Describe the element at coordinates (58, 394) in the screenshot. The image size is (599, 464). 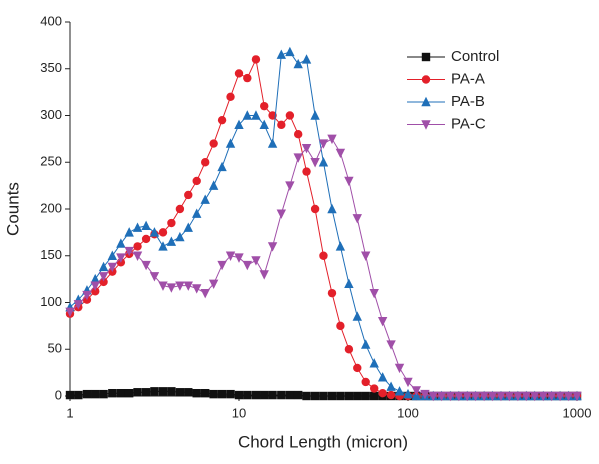
I see `y-tick-label: 0` at that location.